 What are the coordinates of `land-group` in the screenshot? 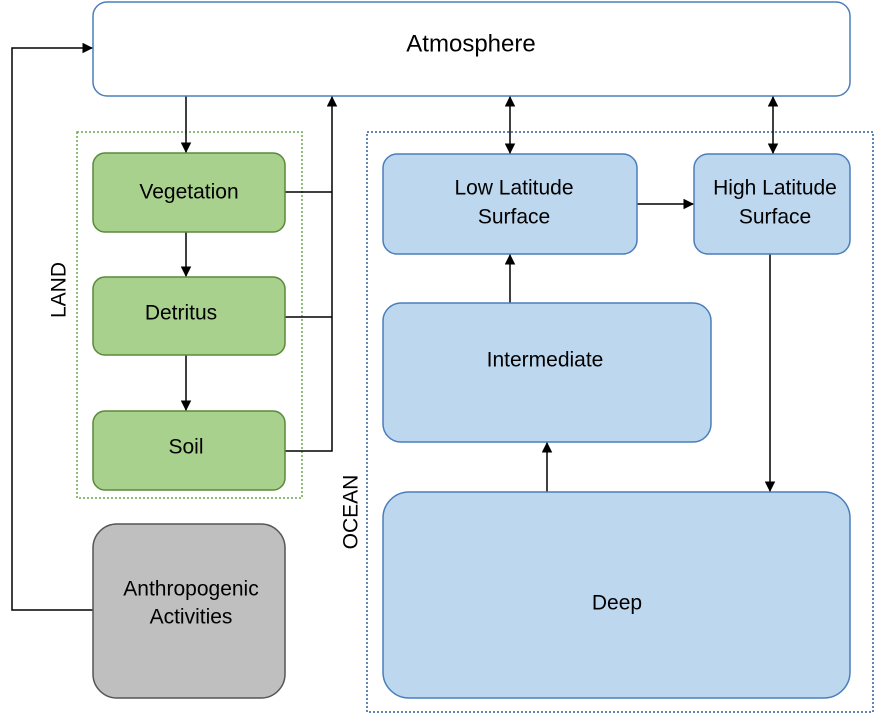 It's located at (189, 315).